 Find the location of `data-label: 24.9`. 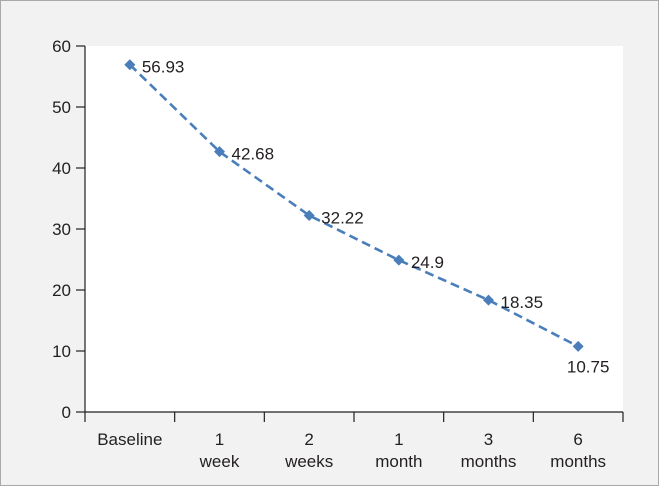

data-label: 24.9 is located at coordinates (427, 262).